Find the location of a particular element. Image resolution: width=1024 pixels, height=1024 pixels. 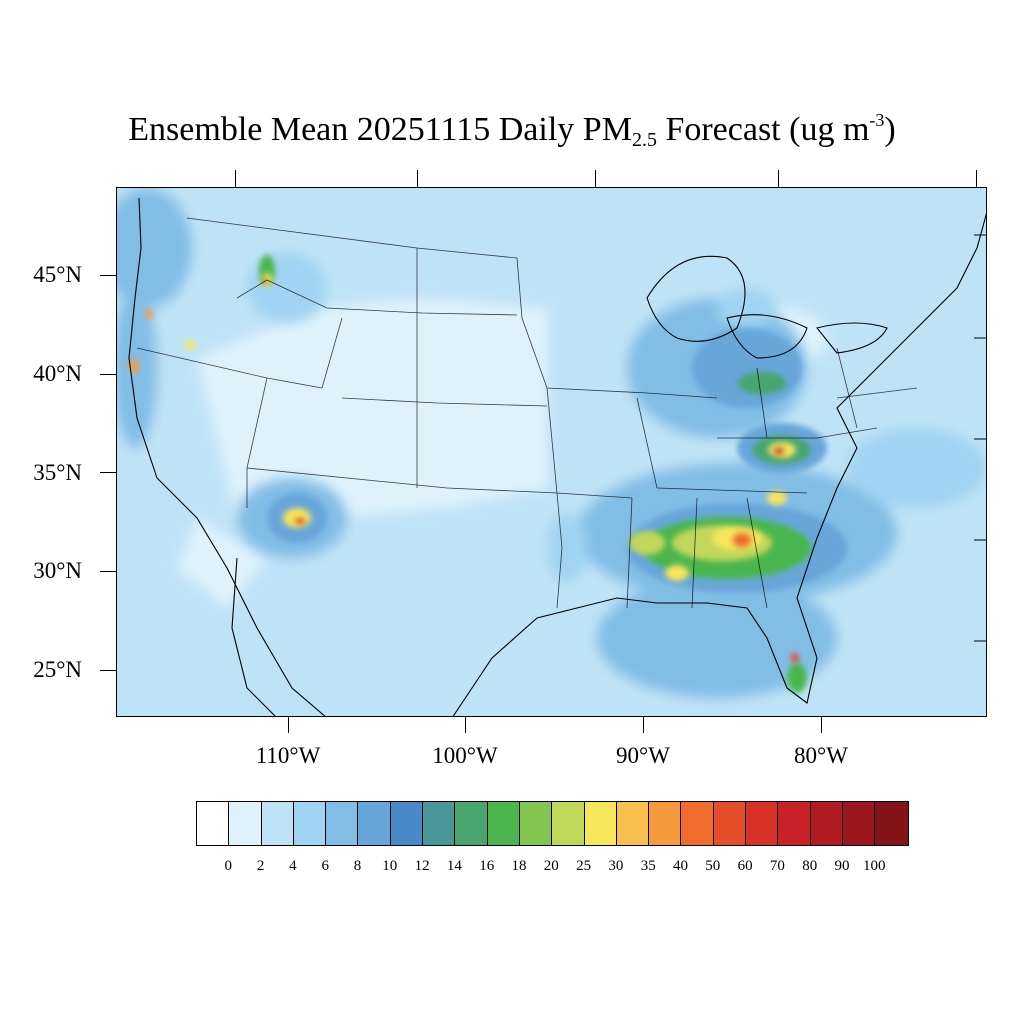

title-superscript: -3 is located at coordinates (877, 120).